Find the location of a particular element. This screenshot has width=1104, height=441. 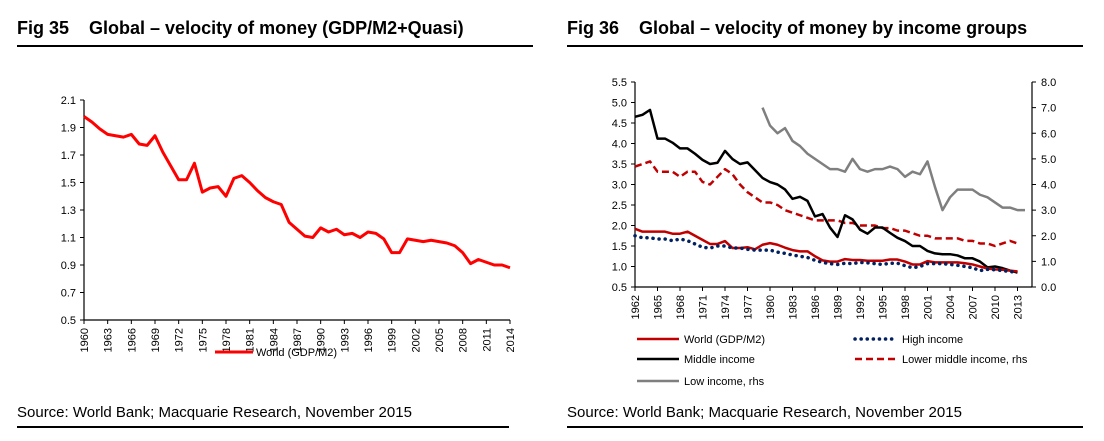

fig36-y-tick-label: 5.5 is located at coordinates (619, 83).